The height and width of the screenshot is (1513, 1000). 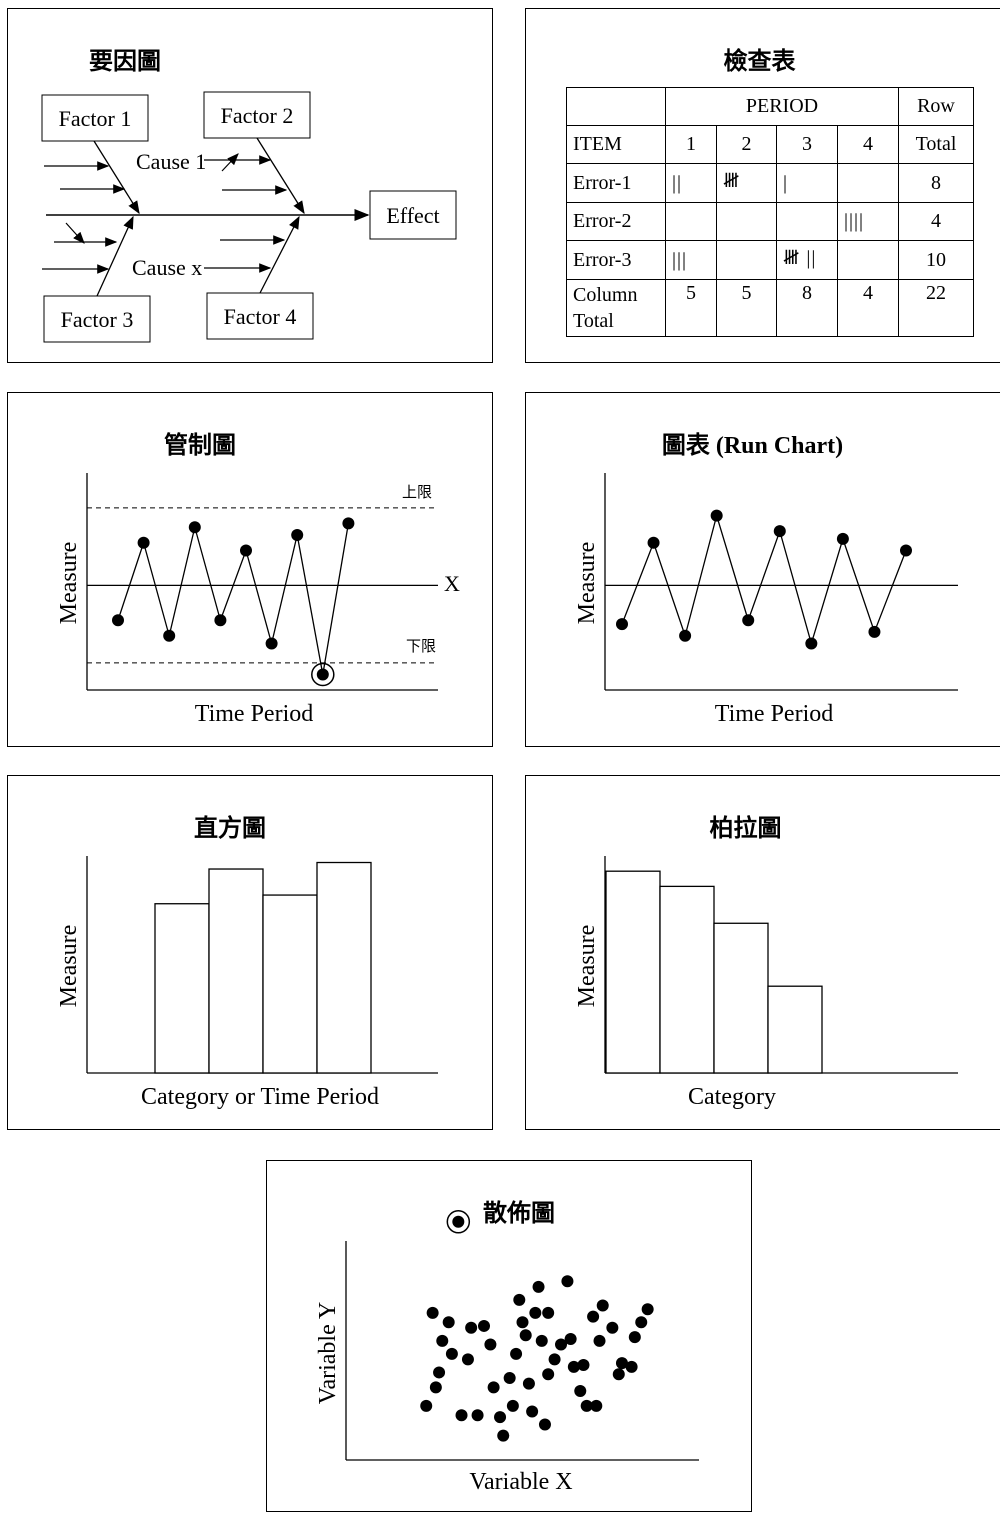 I want to click on factor-4-box, so click(x=260, y=316).